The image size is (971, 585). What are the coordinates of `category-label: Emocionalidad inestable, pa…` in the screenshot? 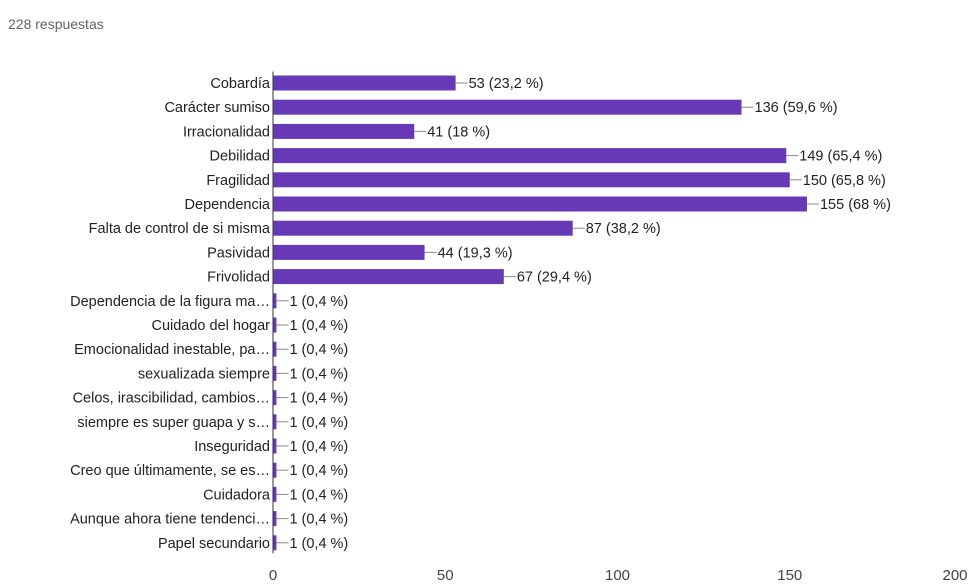 It's located at (172, 350).